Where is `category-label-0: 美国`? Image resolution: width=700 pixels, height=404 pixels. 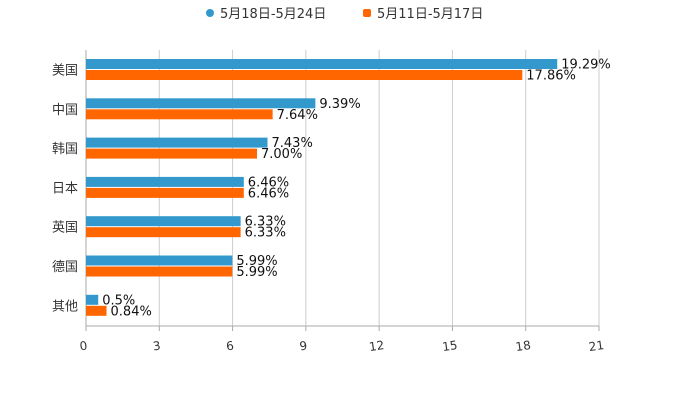 category-label-0: 美国 is located at coordinates (65, 71).